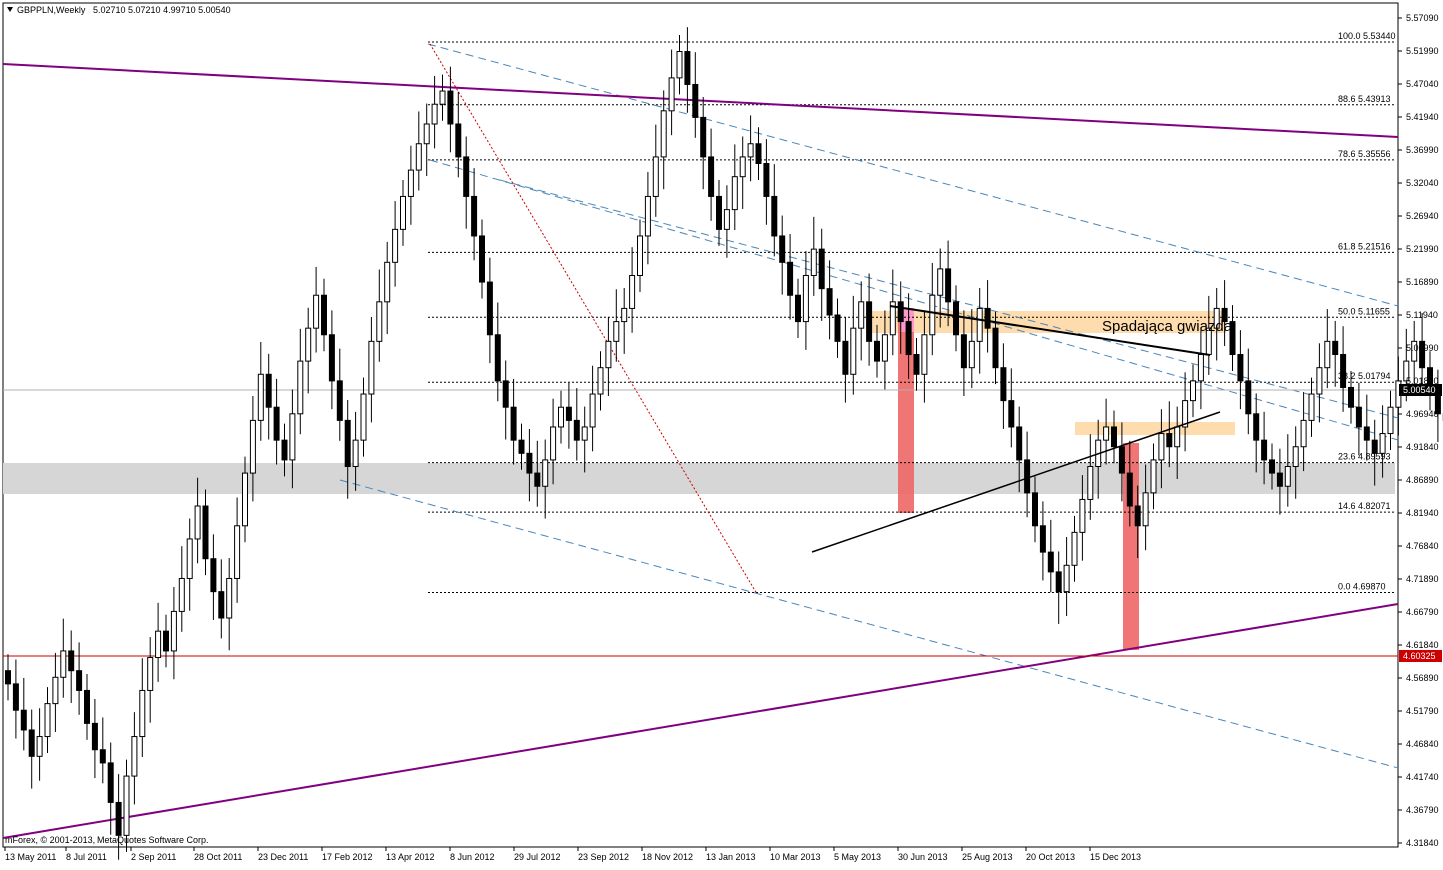 The width and height of the screenshot is (1443, 870). Describe the element at coordinates (1422, 150) in the screenshot. I see `y-tick-label: 5.36990` at that location.